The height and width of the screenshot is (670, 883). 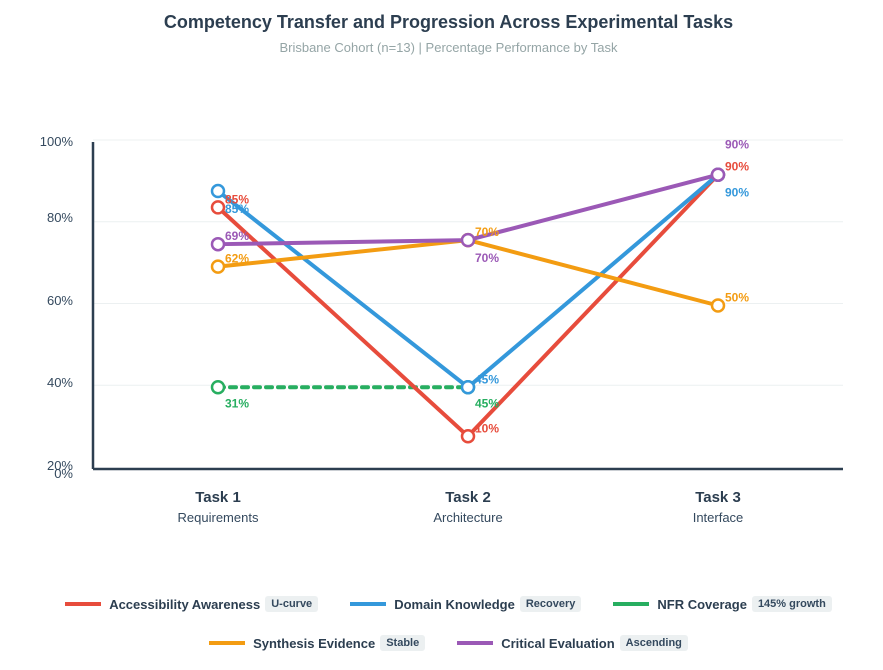 What do you see at coordinates (237, 236) in the screenshot?
I see `data-label: 69%` at bounding box center [237, 236].